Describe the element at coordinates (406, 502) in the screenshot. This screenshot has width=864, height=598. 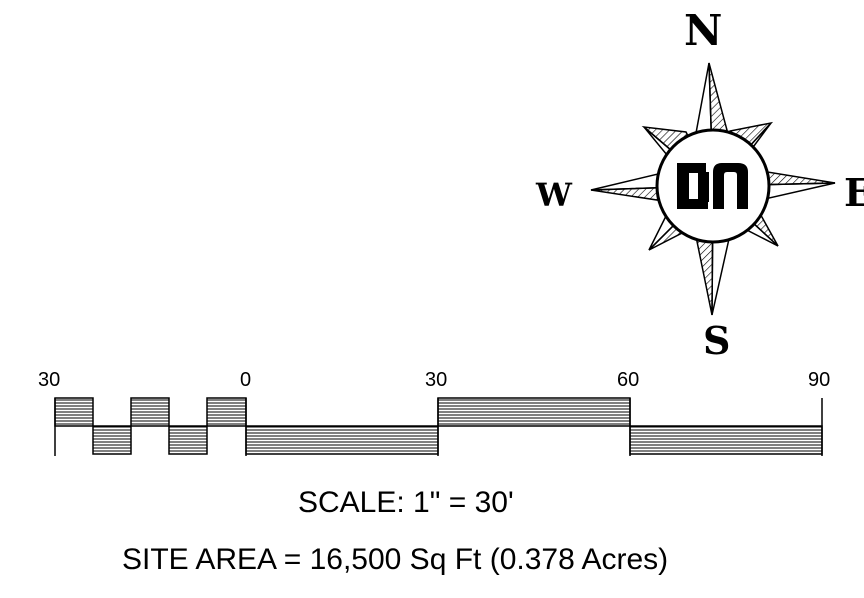
I see `scale-caption: SCALE: 1" = 30'` at that location.